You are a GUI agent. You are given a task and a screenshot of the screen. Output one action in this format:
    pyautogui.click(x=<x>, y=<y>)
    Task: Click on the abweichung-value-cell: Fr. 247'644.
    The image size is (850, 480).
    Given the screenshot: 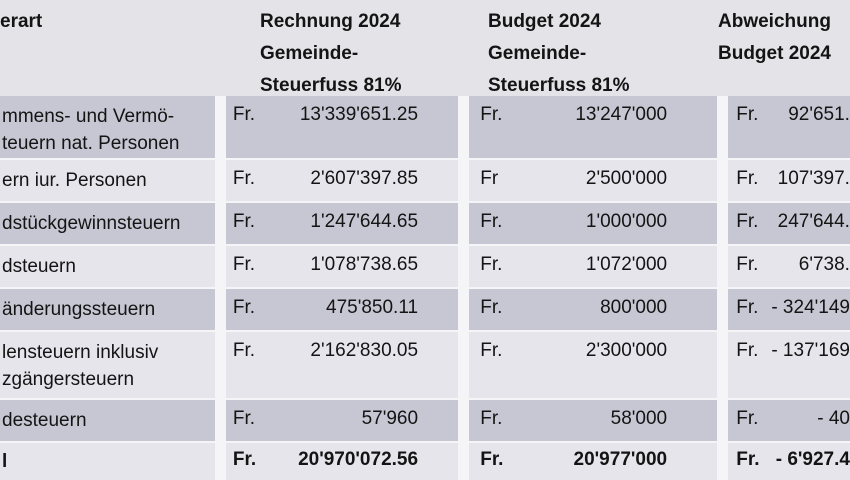 What is the action you would take?
    pyautogui.click(x=789, y=223)
    